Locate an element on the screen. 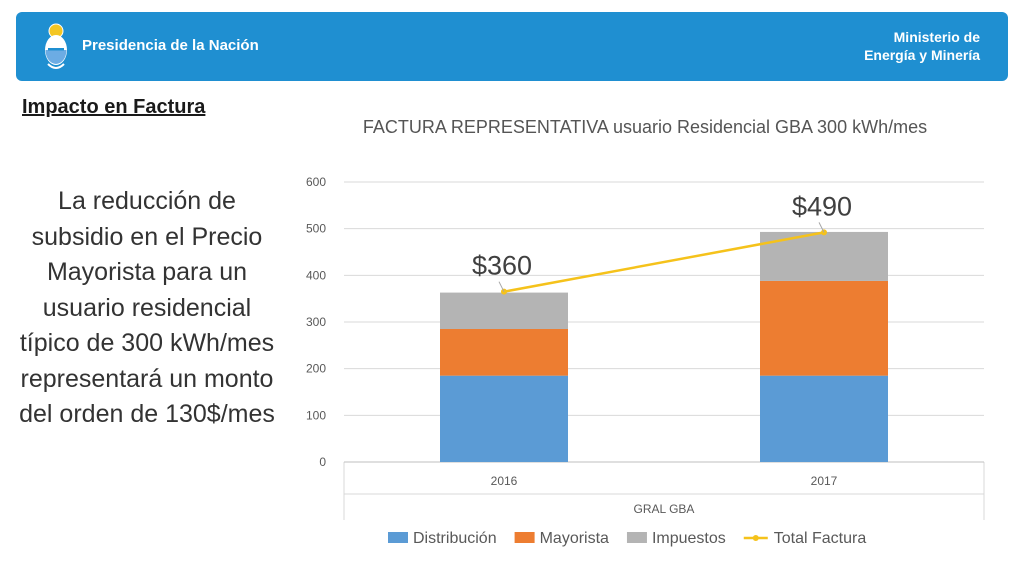  y-tick-label: 200 is located at coordinates (316, 369).